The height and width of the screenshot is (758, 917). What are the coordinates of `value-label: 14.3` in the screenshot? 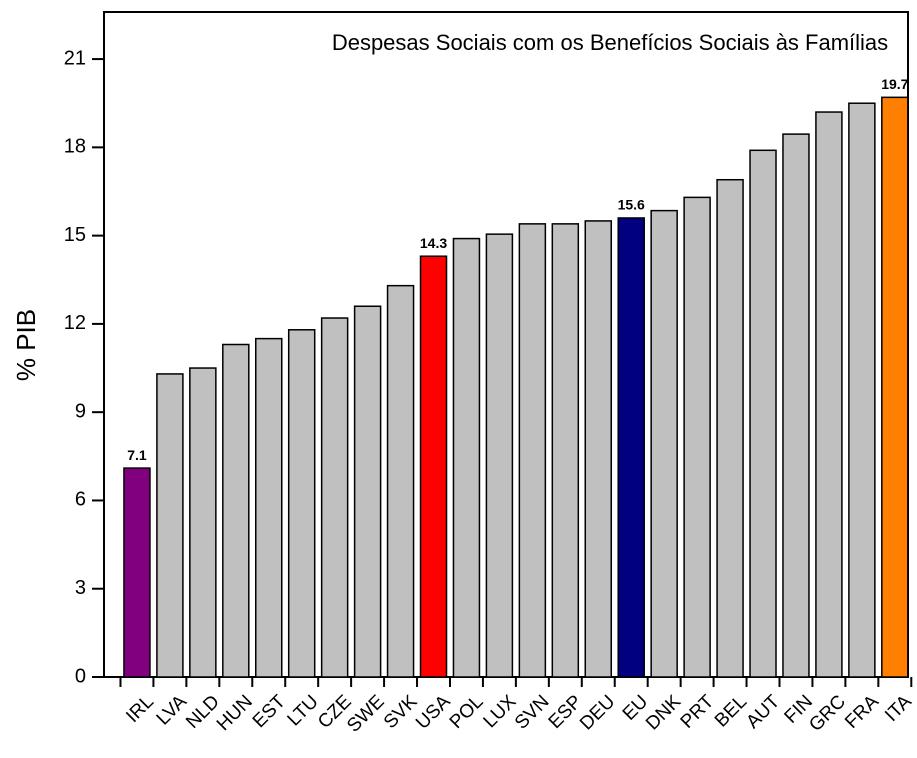 It's located at (433, 243).